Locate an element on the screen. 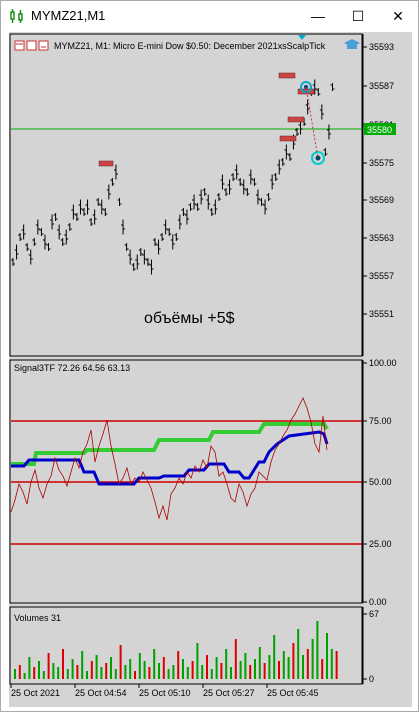 This screenshot has height=712, width=419. graduation-cap-icon is located at coordinates (352, 44).